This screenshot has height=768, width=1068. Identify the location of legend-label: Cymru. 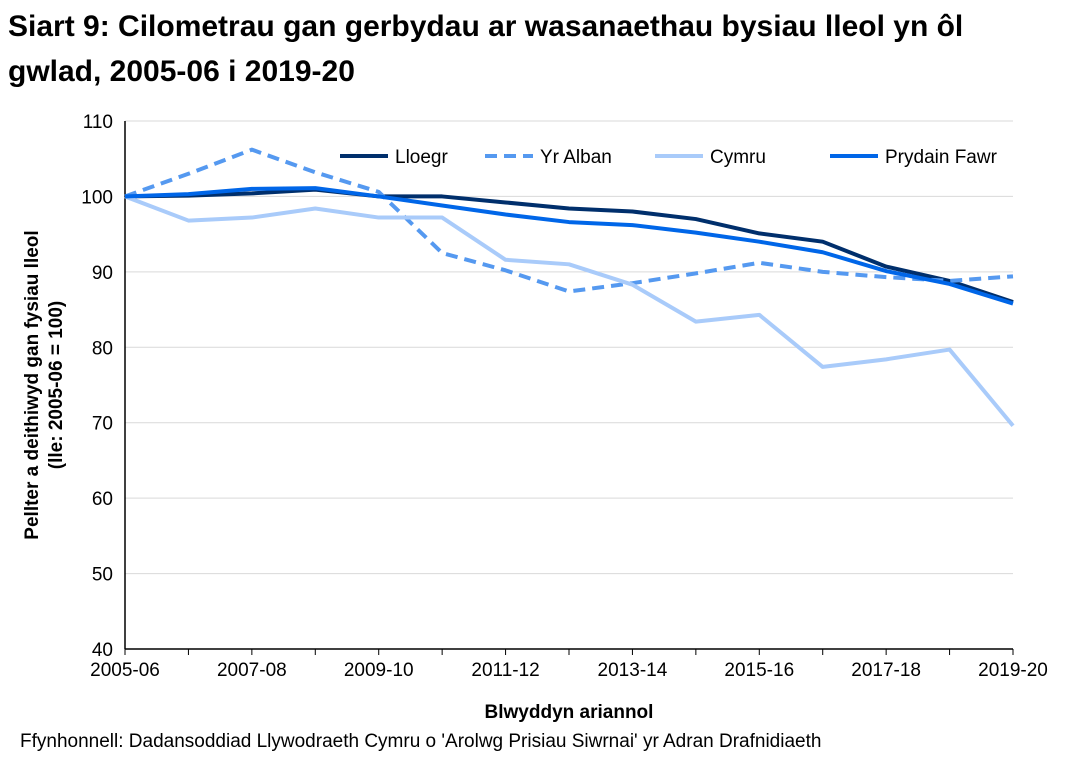
(738, 157).